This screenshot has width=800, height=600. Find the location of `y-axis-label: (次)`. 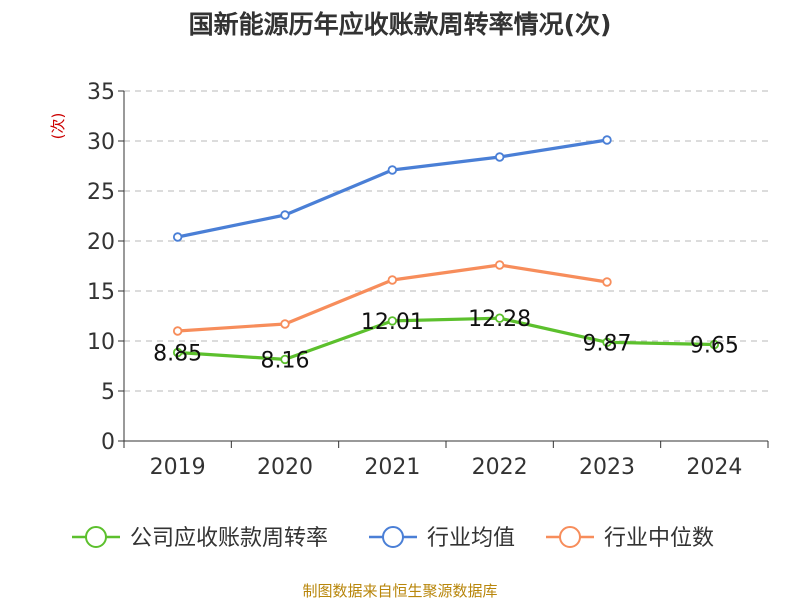

y-axis-label: (次) is located at coordinates (58, 126).